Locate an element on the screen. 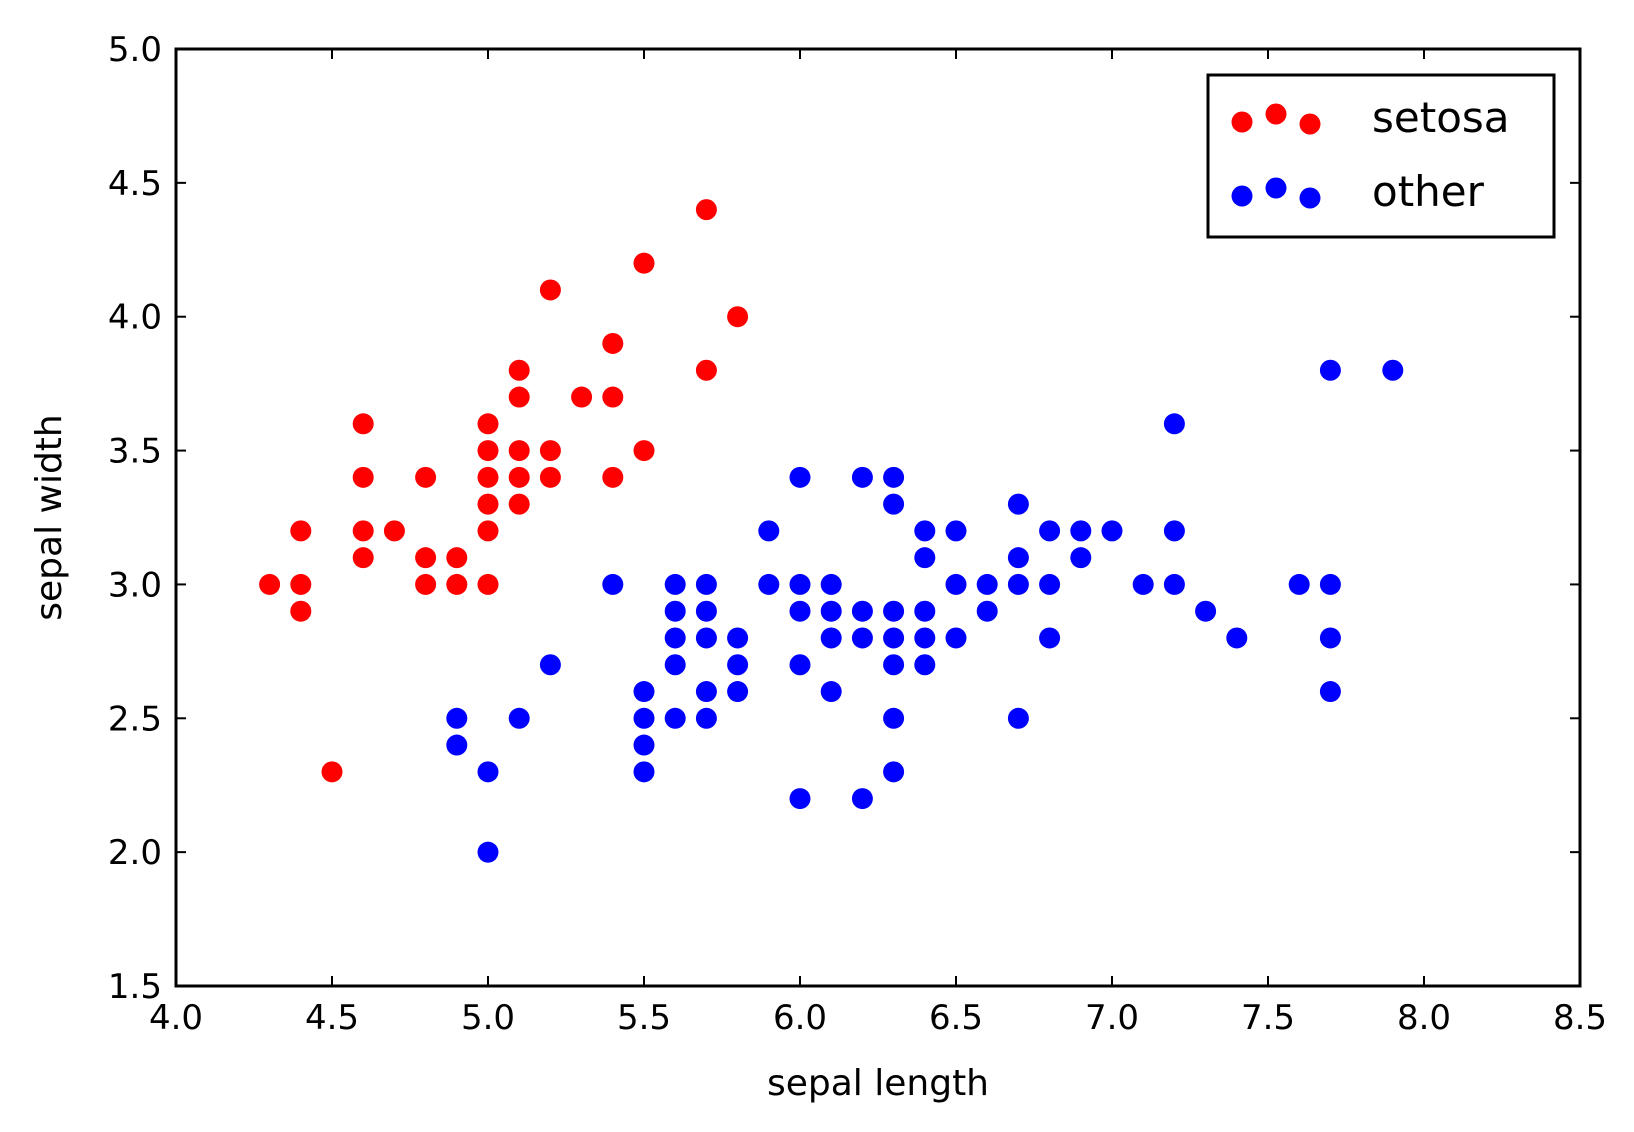  x-tick-label: 5.0 is located at coordinates (488, 1018).